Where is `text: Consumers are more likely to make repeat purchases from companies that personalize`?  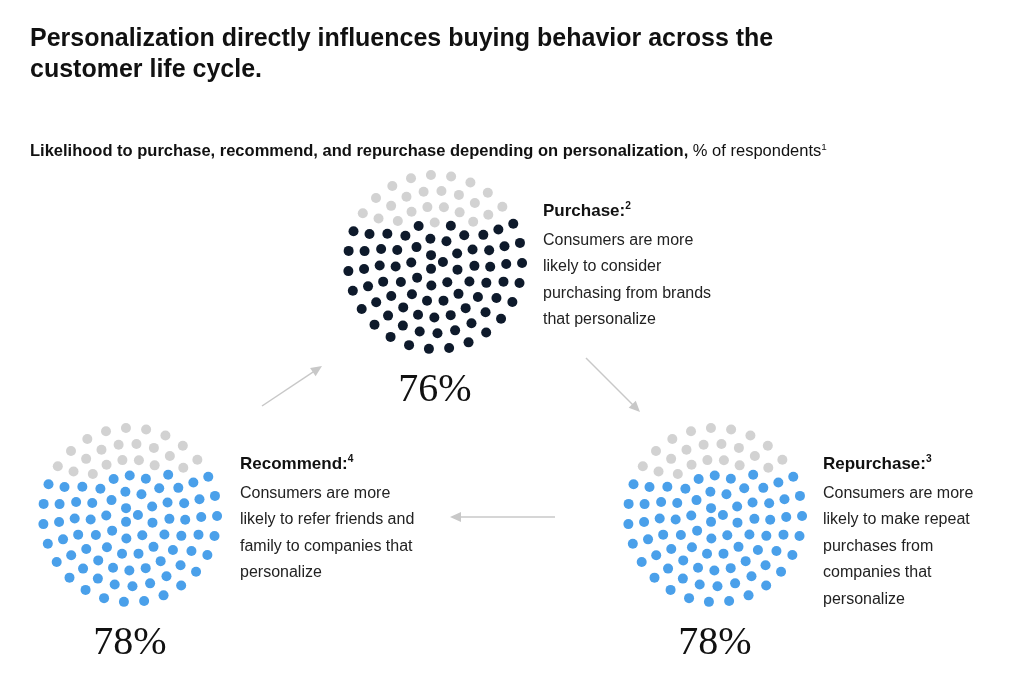 text: Consumers are more likely to make repeat purchases from companies that personalize is located at coordinates (899, 545).